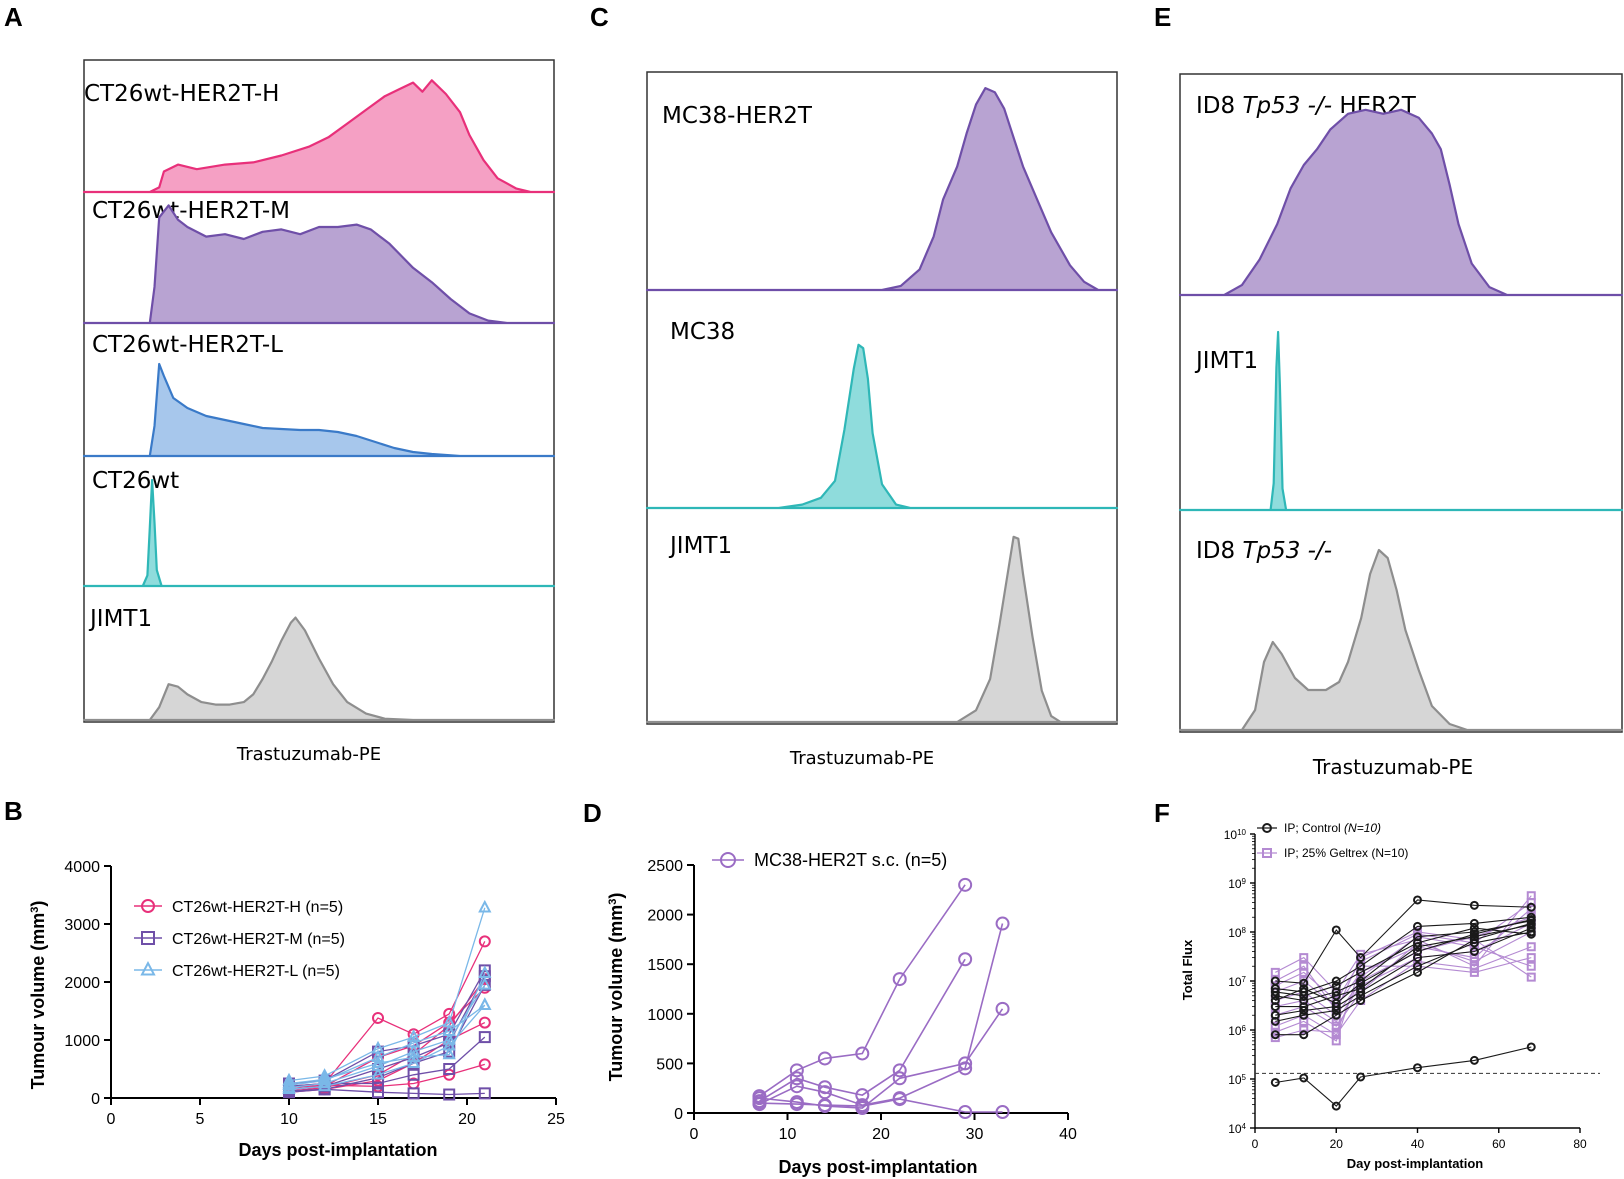 This screenshot has width=1624, height=1179. Describe the element at coordinates (1244, 930) in the screenshot. I see `panel-f-y-tick-exp: 8` at that location.